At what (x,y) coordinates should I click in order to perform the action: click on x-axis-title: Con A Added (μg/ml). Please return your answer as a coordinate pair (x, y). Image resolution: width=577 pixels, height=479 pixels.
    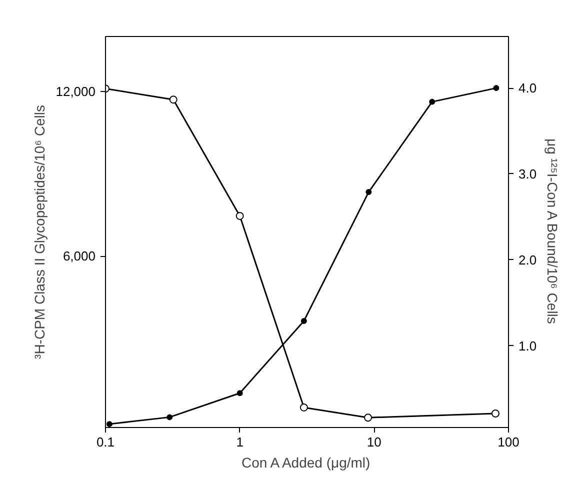
    Looking at the image, I should click on (305, 462).